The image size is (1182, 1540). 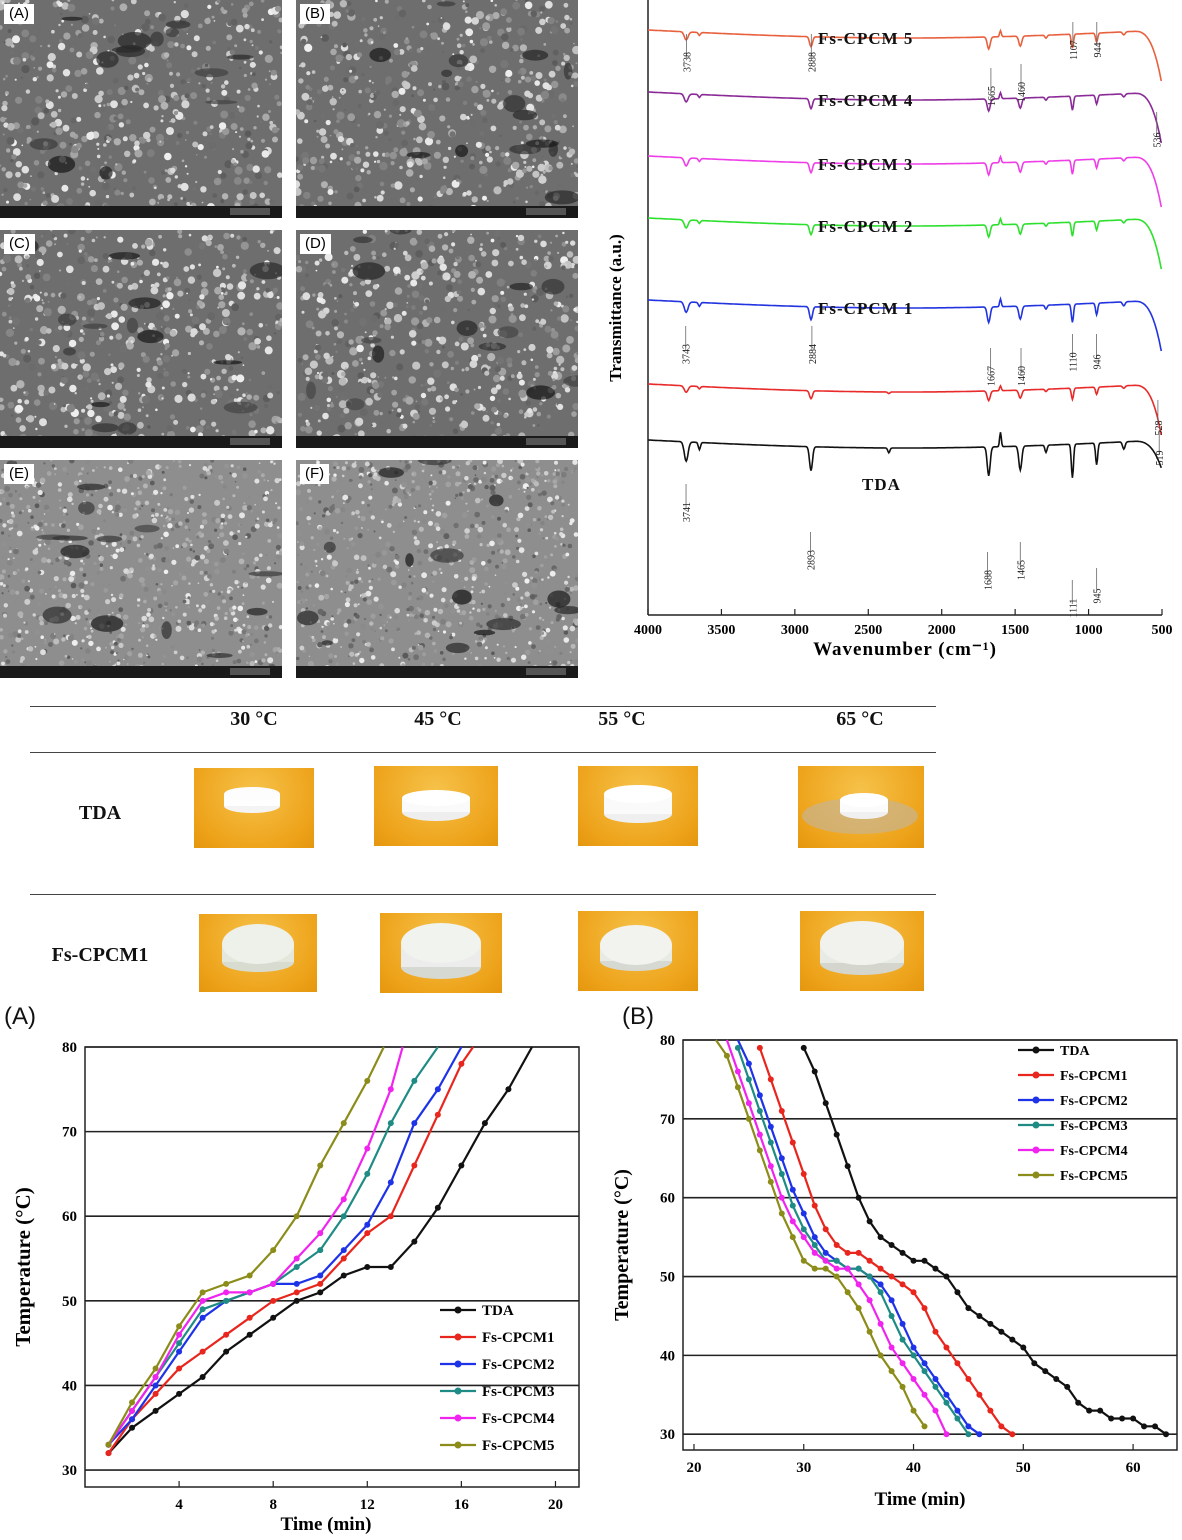 I want to click on series-lines, so click(x=942, y=1238).